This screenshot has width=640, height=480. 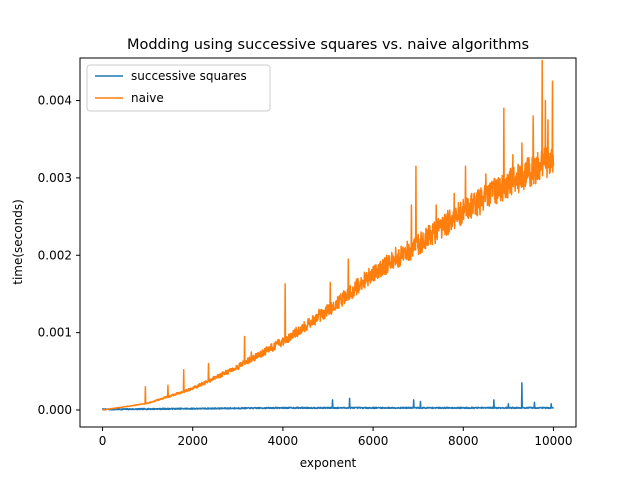 What do you see at coordinates (189, 76) in the screenshot?
I see `legend-label-successive-squares: successive squares` at bounding box center [189, 76].